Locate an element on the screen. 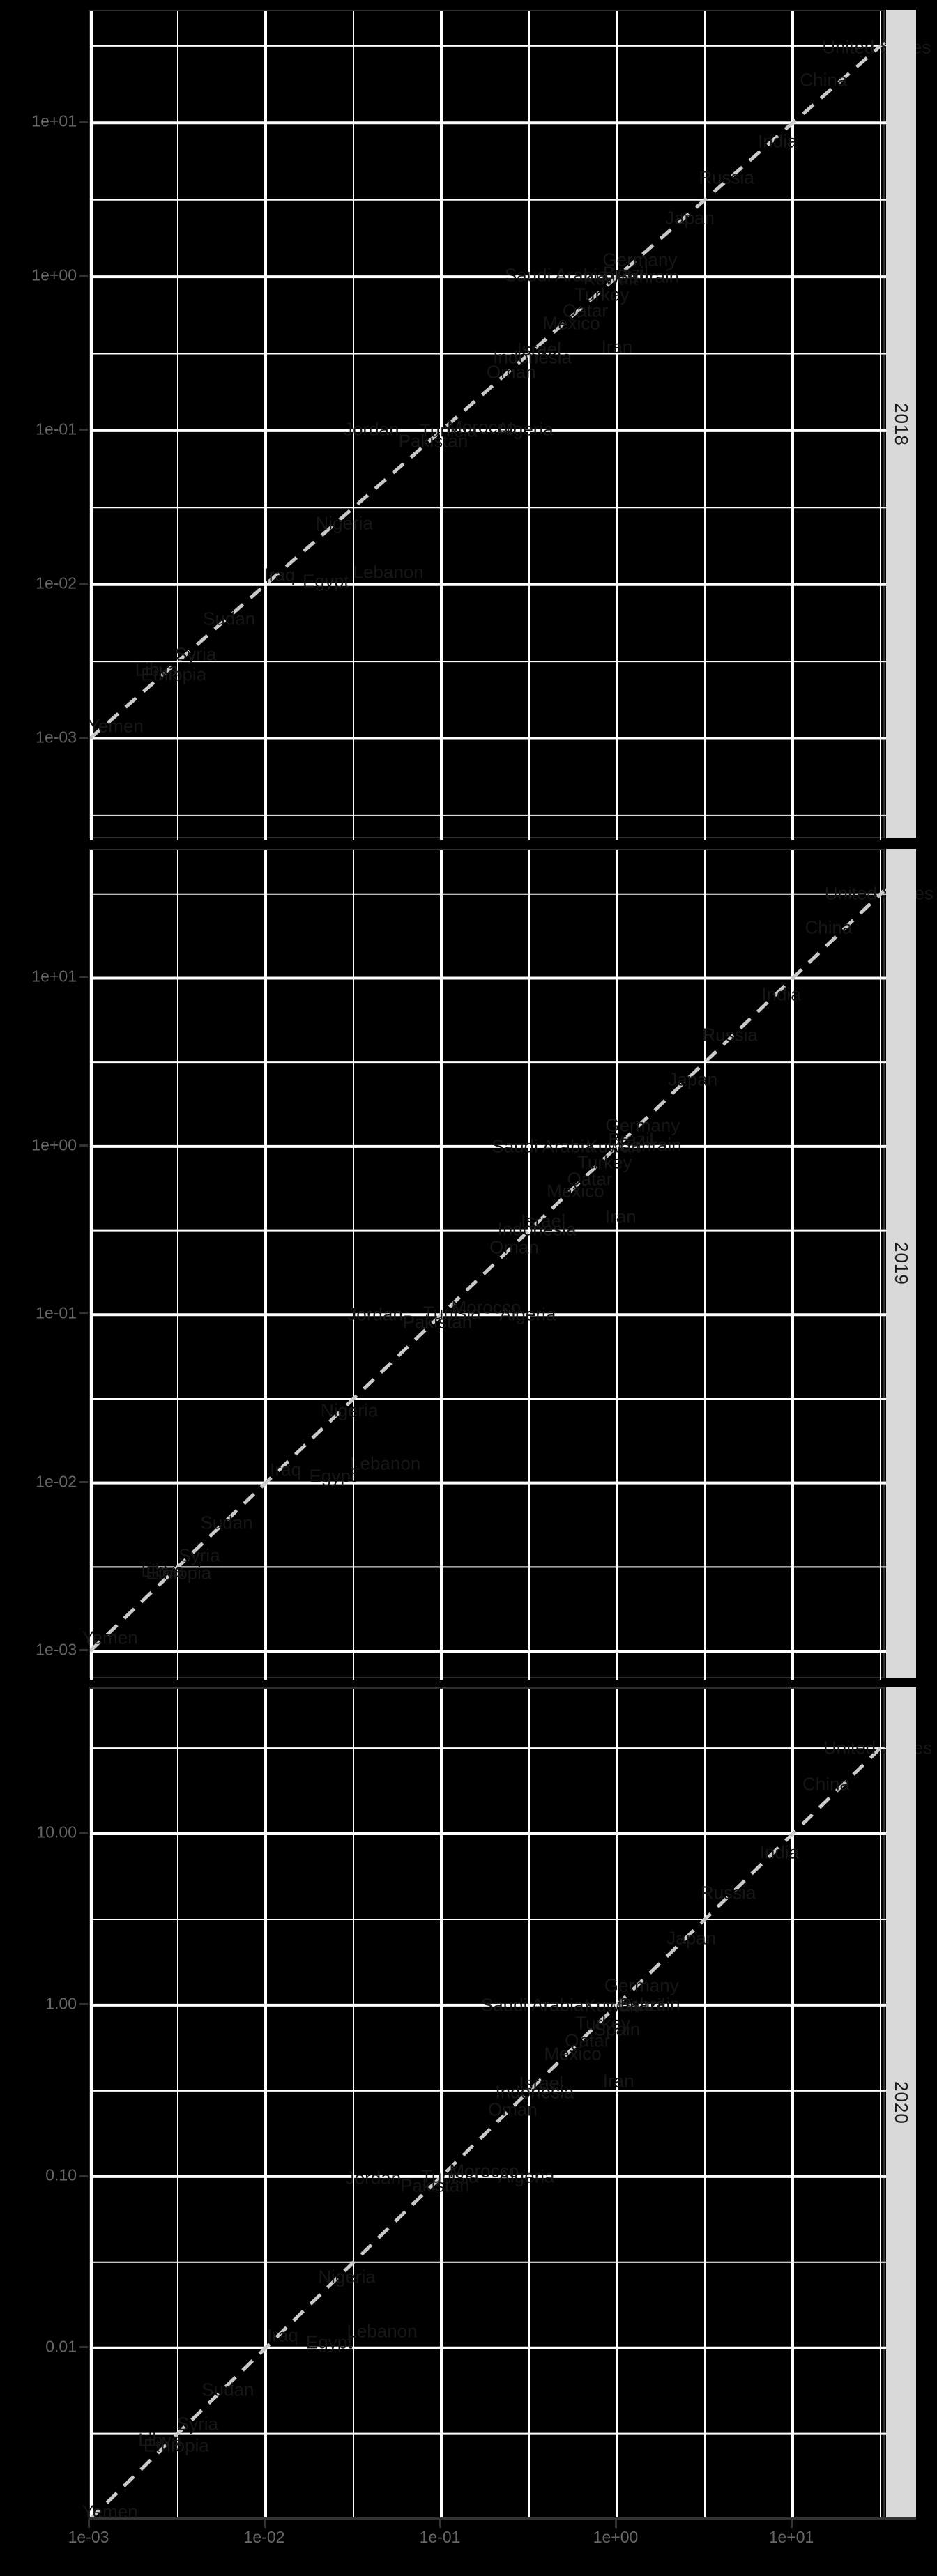  facet-strip-label: 2019 is located at coordinates (901, 1263).